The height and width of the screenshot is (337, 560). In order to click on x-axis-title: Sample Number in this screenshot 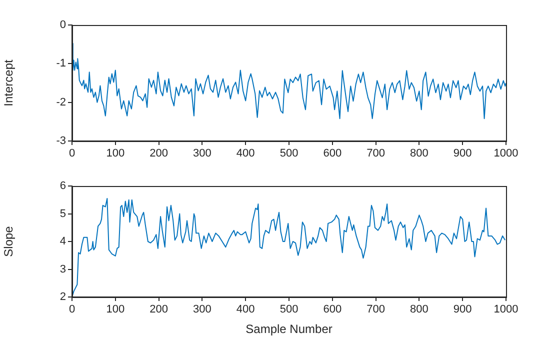, I will do `click(289, 329)`.